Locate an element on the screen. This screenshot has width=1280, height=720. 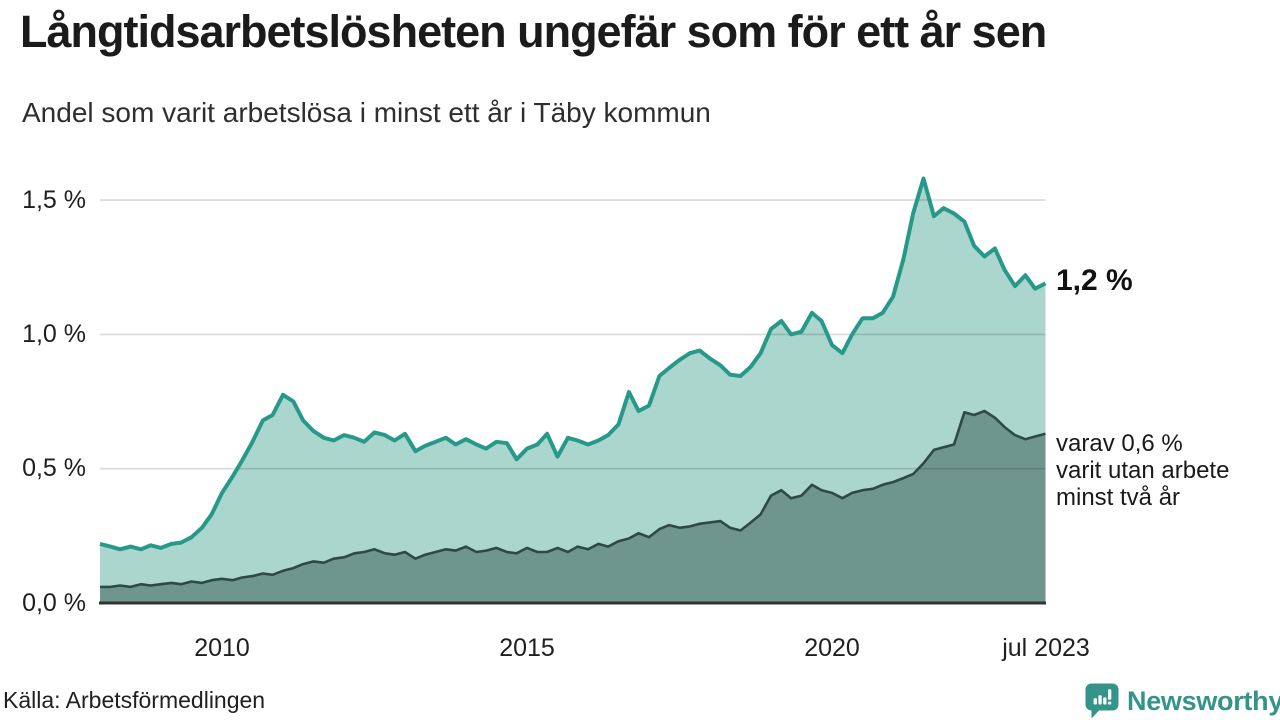
newsworthy-logo: Newsworthy is located at coordinates (1182, 700).